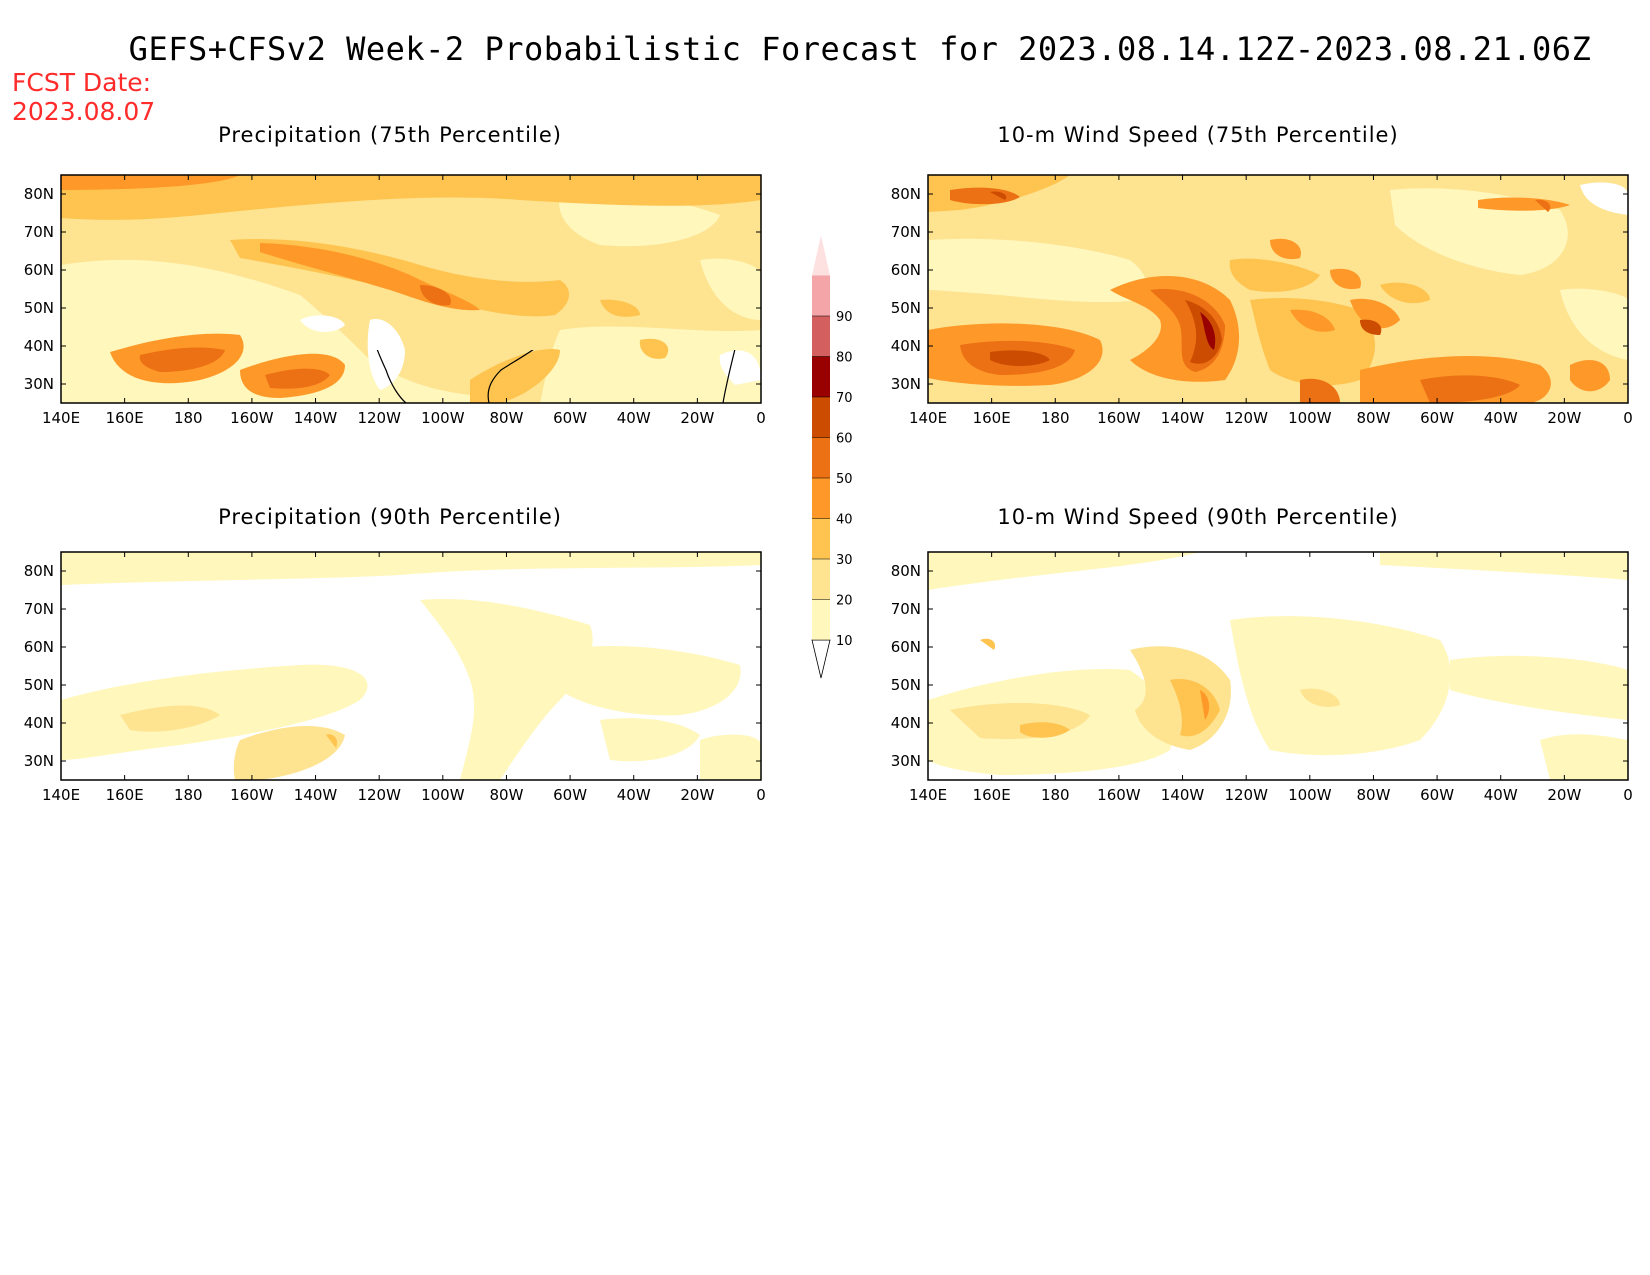  I want to click on colorbar-label: 30, so click(844, 560).